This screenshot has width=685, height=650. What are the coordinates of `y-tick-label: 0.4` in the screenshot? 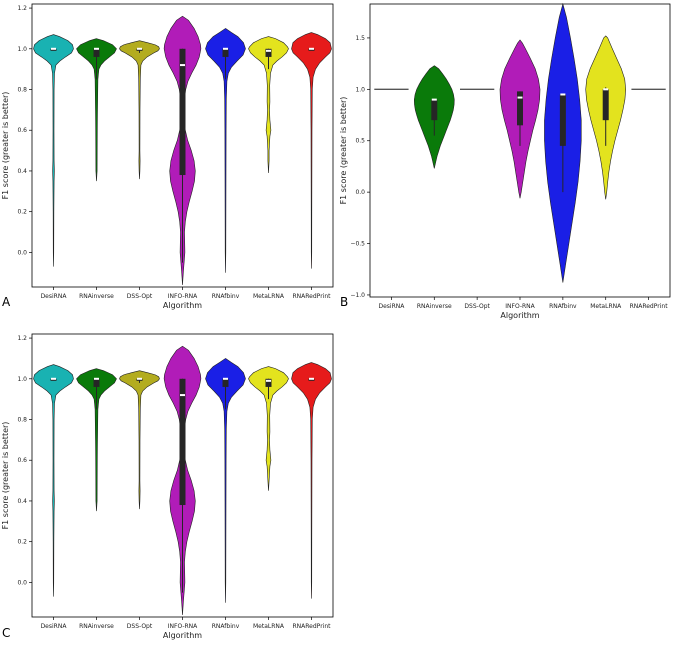 It's located at (22, 501).